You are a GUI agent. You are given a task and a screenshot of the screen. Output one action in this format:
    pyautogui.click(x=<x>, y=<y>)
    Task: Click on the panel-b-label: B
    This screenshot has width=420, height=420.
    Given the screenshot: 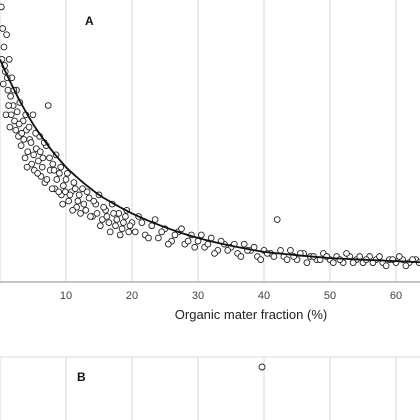 What is the action you would take?
    pyautogui.click(x=81, y=377)
    